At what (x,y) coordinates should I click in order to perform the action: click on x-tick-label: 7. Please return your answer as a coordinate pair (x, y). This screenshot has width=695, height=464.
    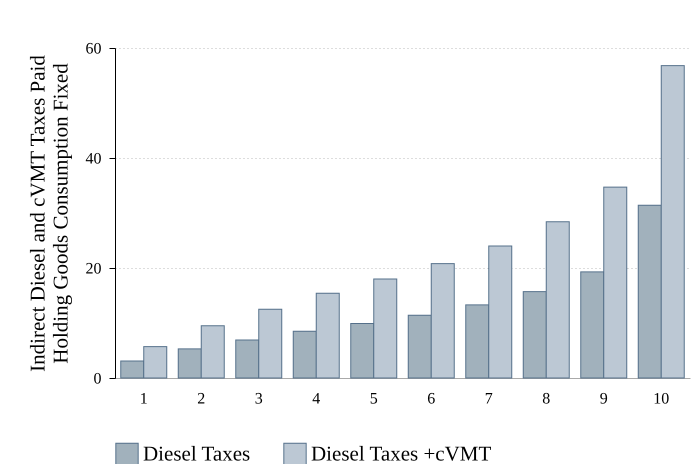
    Looking at the image, I should click on (488, 399).